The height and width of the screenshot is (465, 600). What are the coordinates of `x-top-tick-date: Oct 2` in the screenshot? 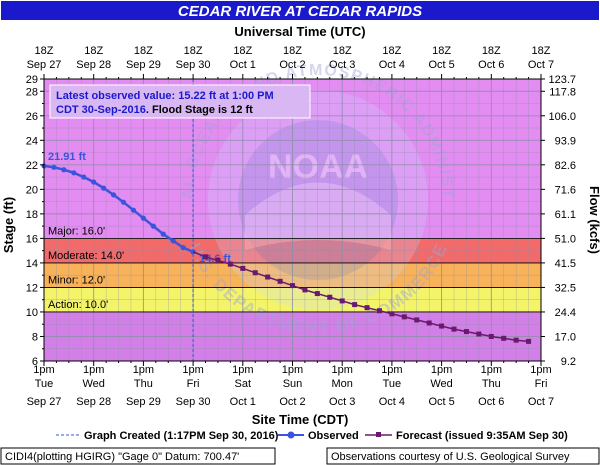 It's located at (292, 65).